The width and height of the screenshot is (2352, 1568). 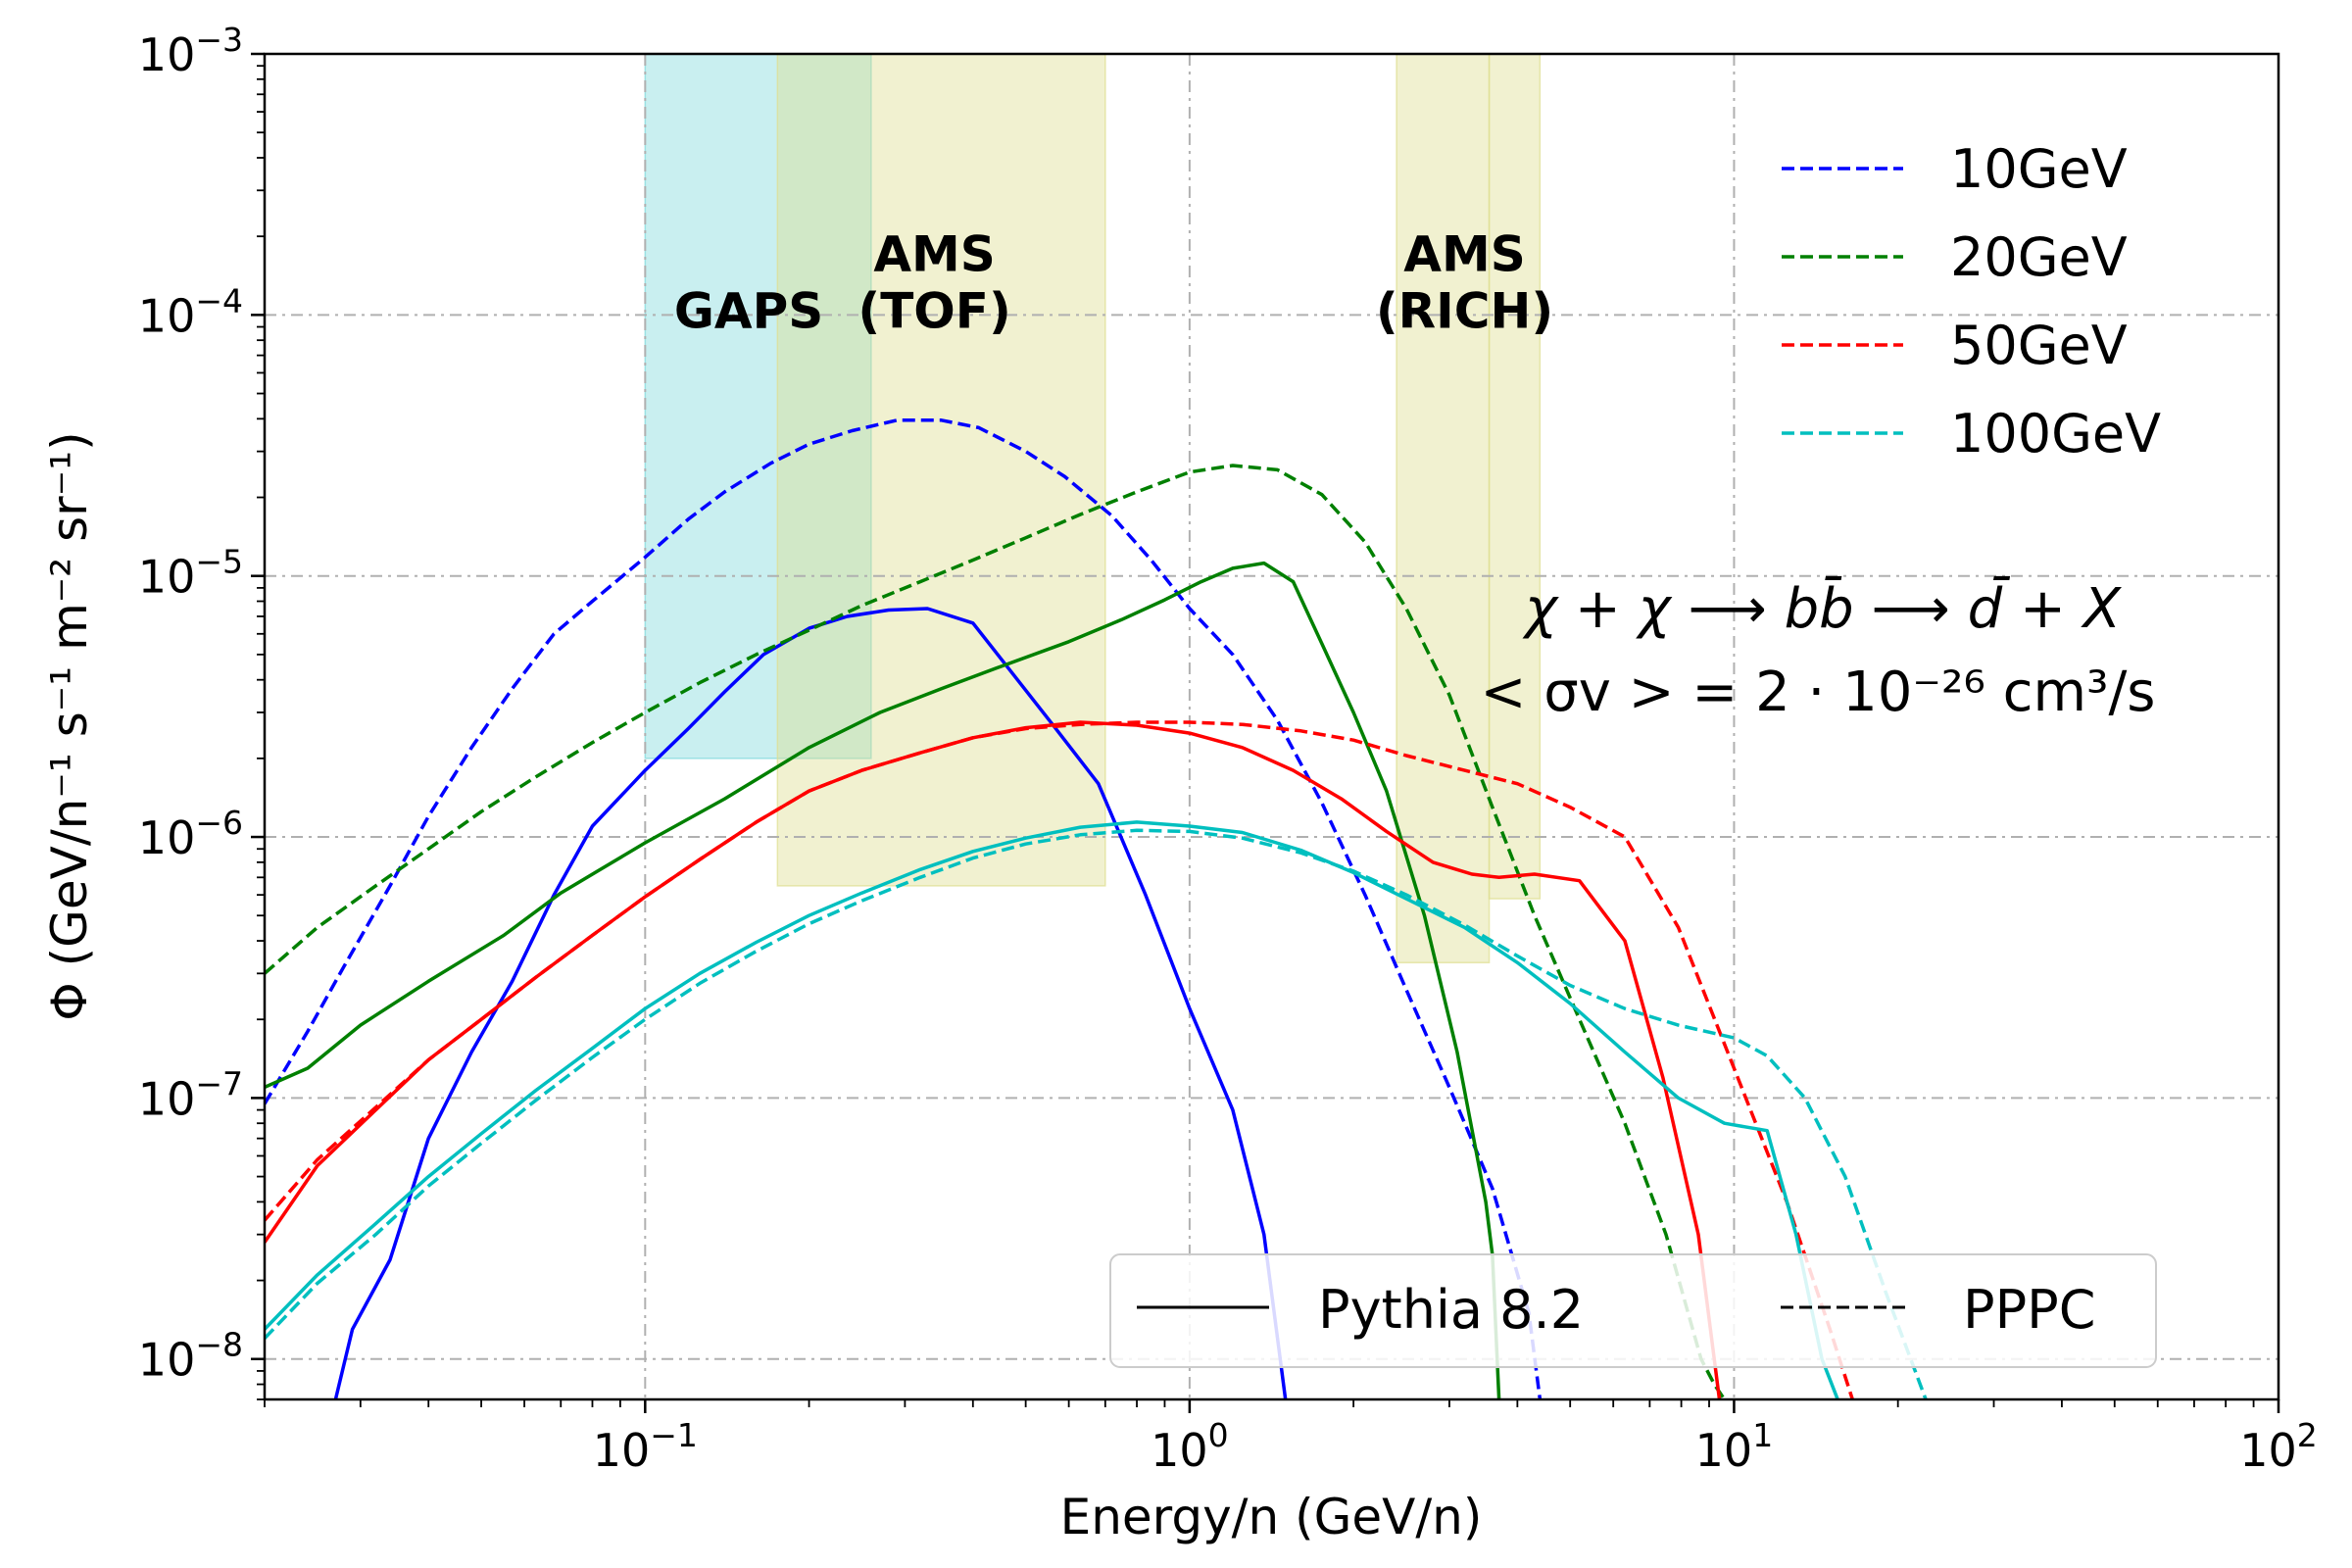 What do you see at coordinates (1822, 609) in the screenshot?
I see `reaction-equation: χ + χ ⟶ bb̄ ⟶ d̄ + X` at bounding box center [1822, 609].